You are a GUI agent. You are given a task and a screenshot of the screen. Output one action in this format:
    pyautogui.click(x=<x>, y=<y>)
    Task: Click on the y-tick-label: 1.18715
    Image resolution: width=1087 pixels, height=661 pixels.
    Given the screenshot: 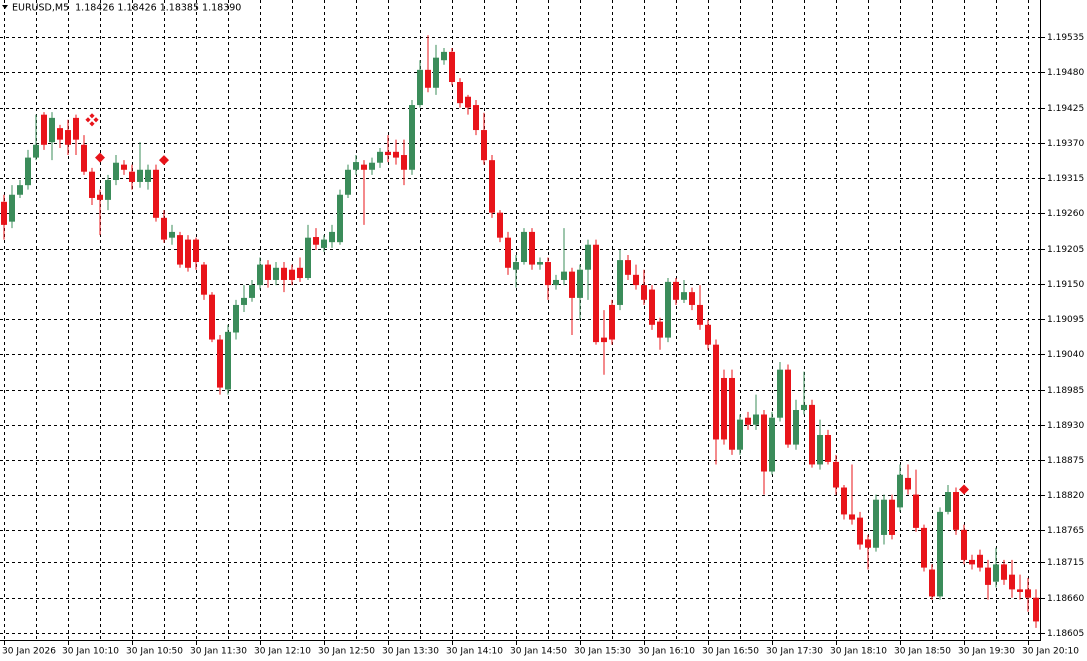 What is the action you would take?
    pyautogui.click(x=1065, y=563)
    